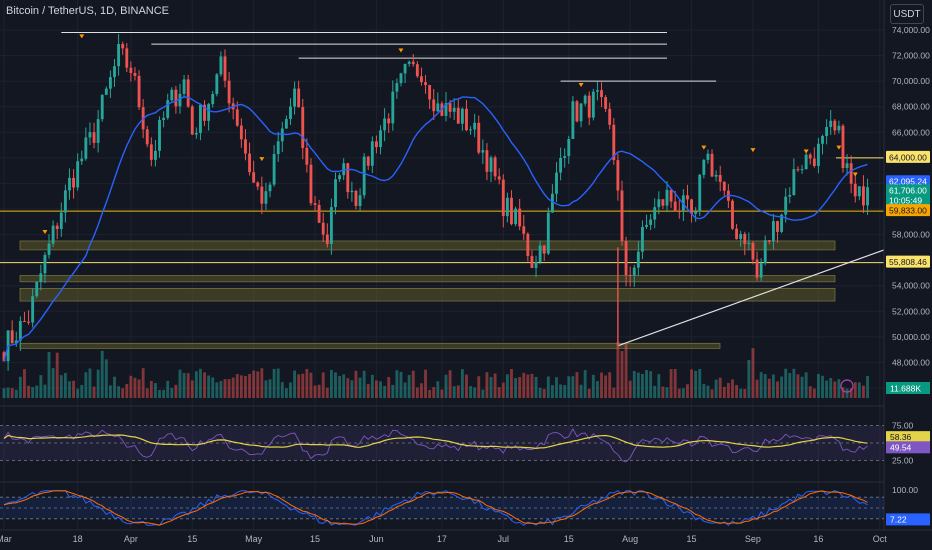  I want to click on x-tick-label: 15, so click(315, 539).